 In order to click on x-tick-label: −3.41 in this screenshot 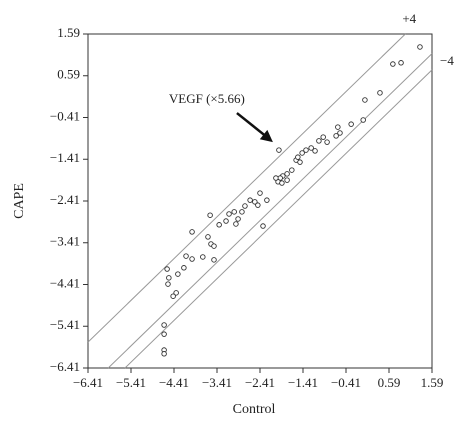, I will do `click(217, 382)`.